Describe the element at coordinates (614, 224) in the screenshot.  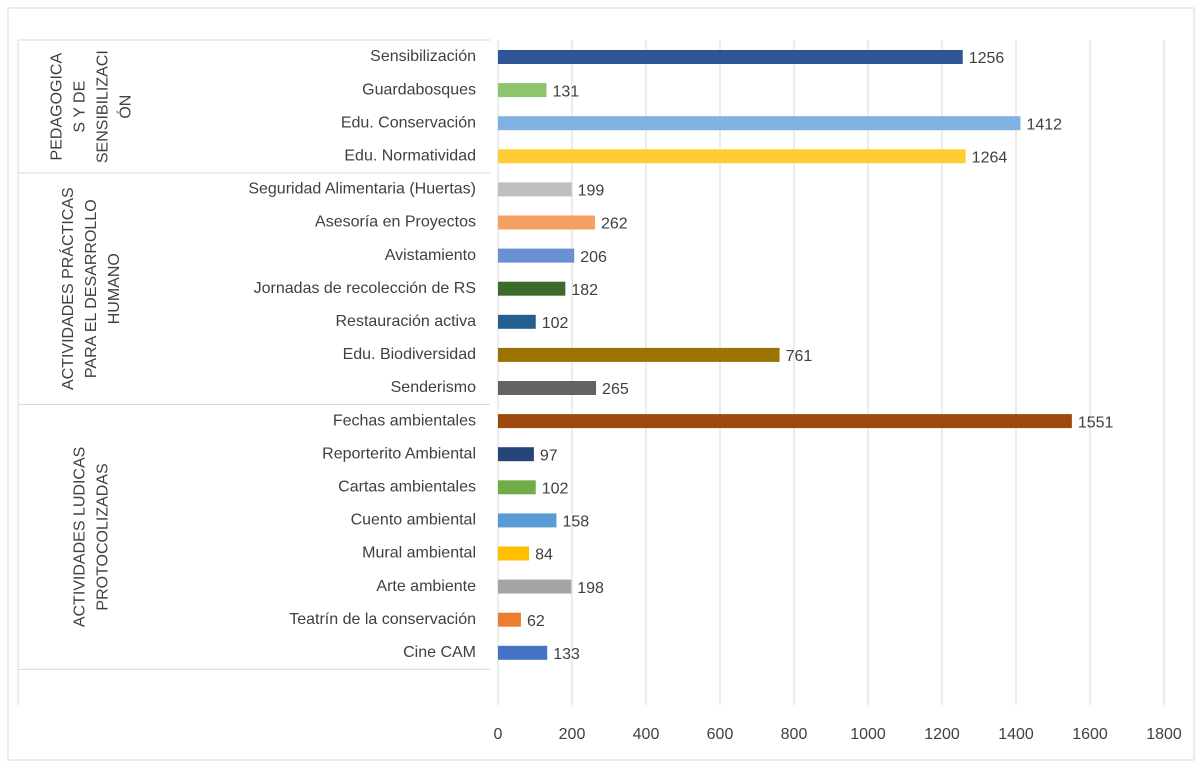
I see `value-label: 262` at that location.